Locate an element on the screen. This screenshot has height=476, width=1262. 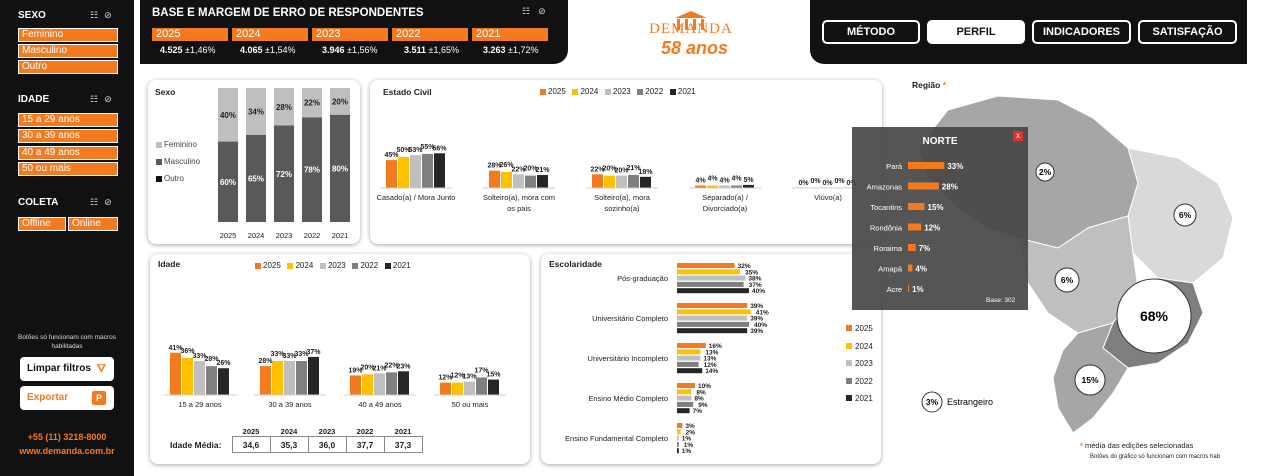
filter-chip-outro: Outro is located at coordinates (68, 67).